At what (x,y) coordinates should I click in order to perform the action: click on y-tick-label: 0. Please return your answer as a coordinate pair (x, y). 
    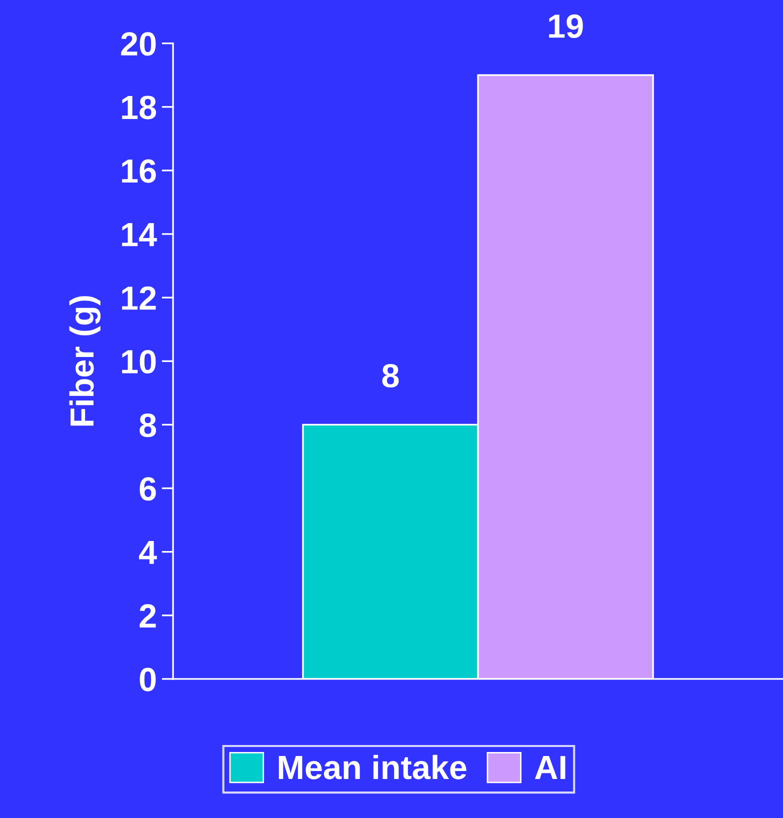
    Looking at the image, I should click on (148, 680).